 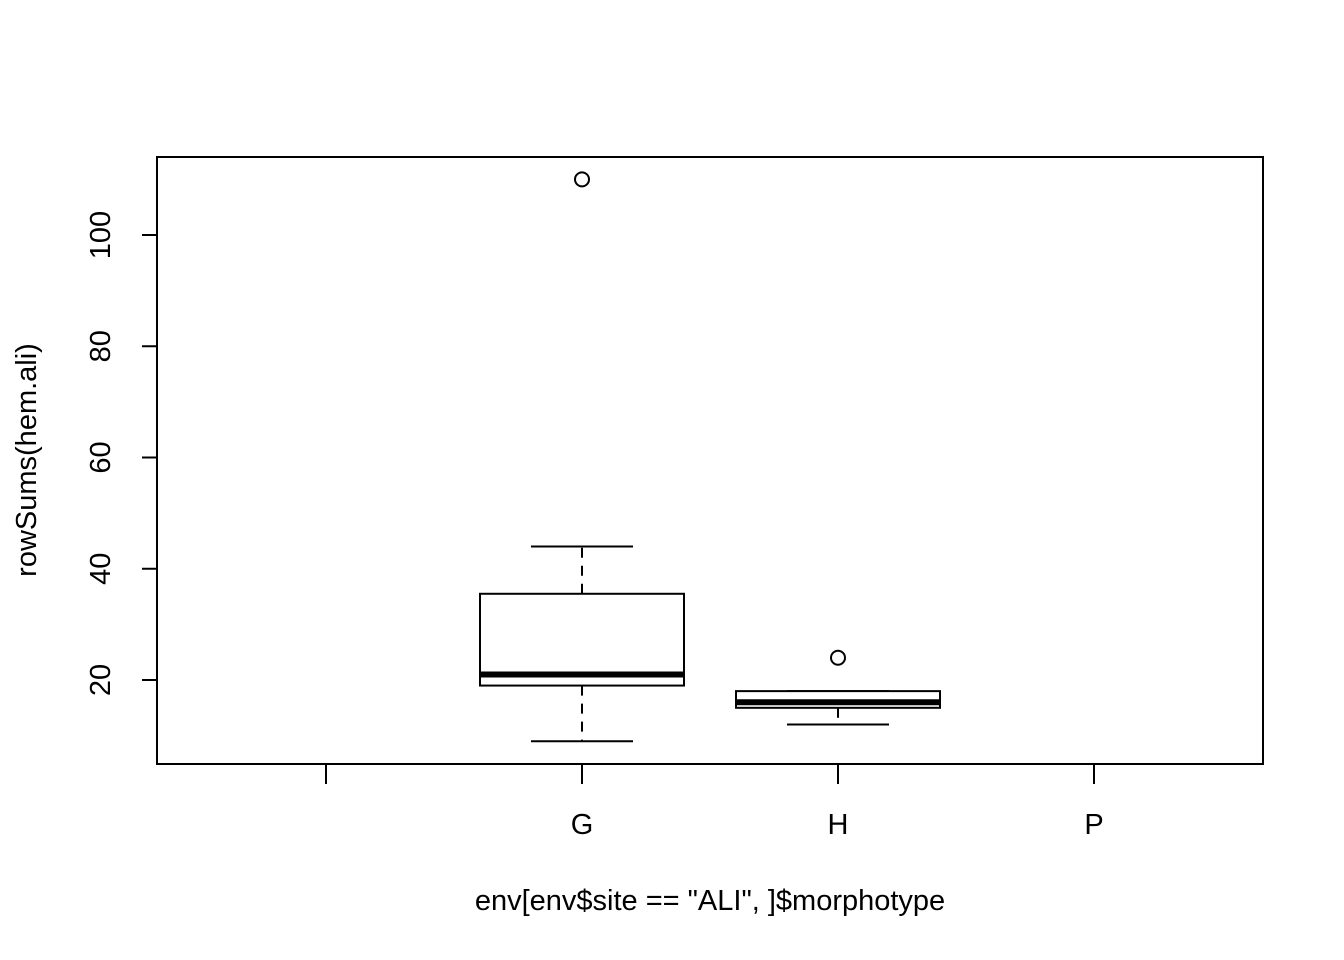 What do you see at coordinates (101, 457) in the screenshot?
I see `y-tick-label: 60` at bounding box center [101, 457].